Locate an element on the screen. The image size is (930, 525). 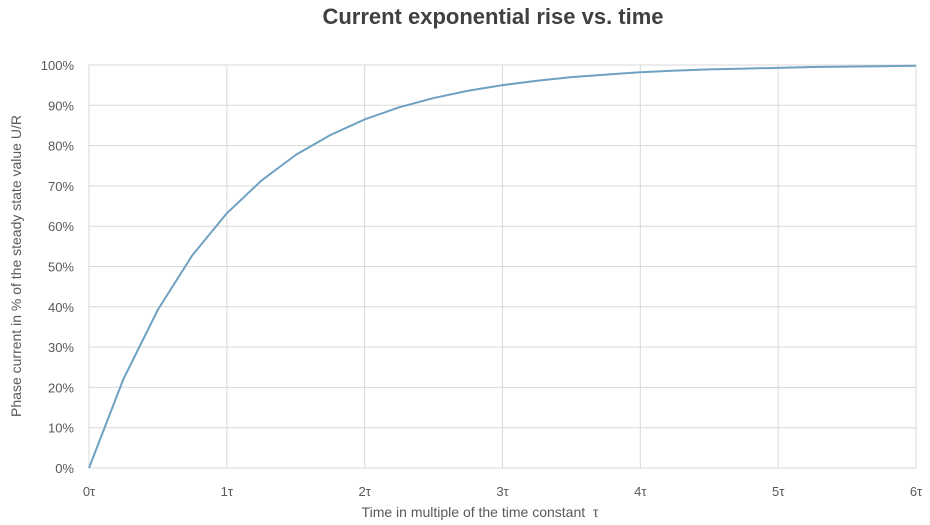
y-tick-label: 0% is located at coordinates (64, 468).